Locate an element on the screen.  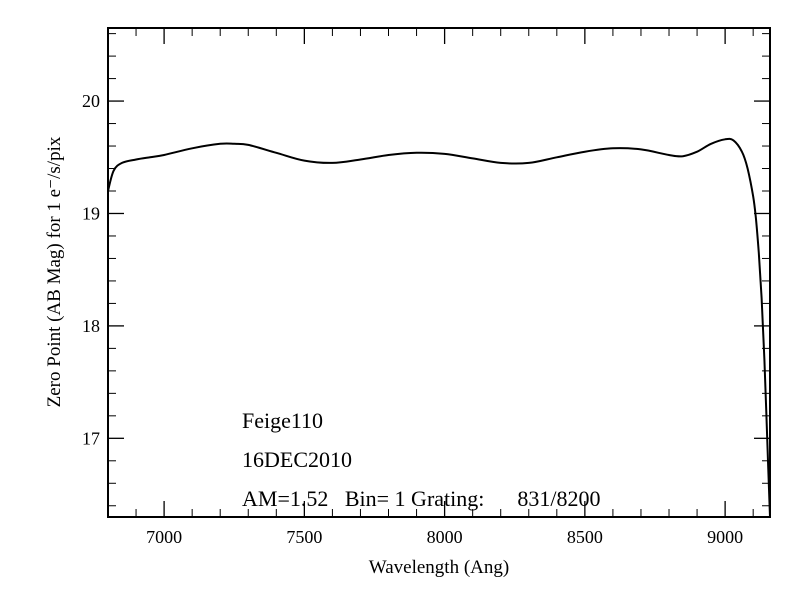
x-tick-label: 9000 is located at coordinates (725, 537).